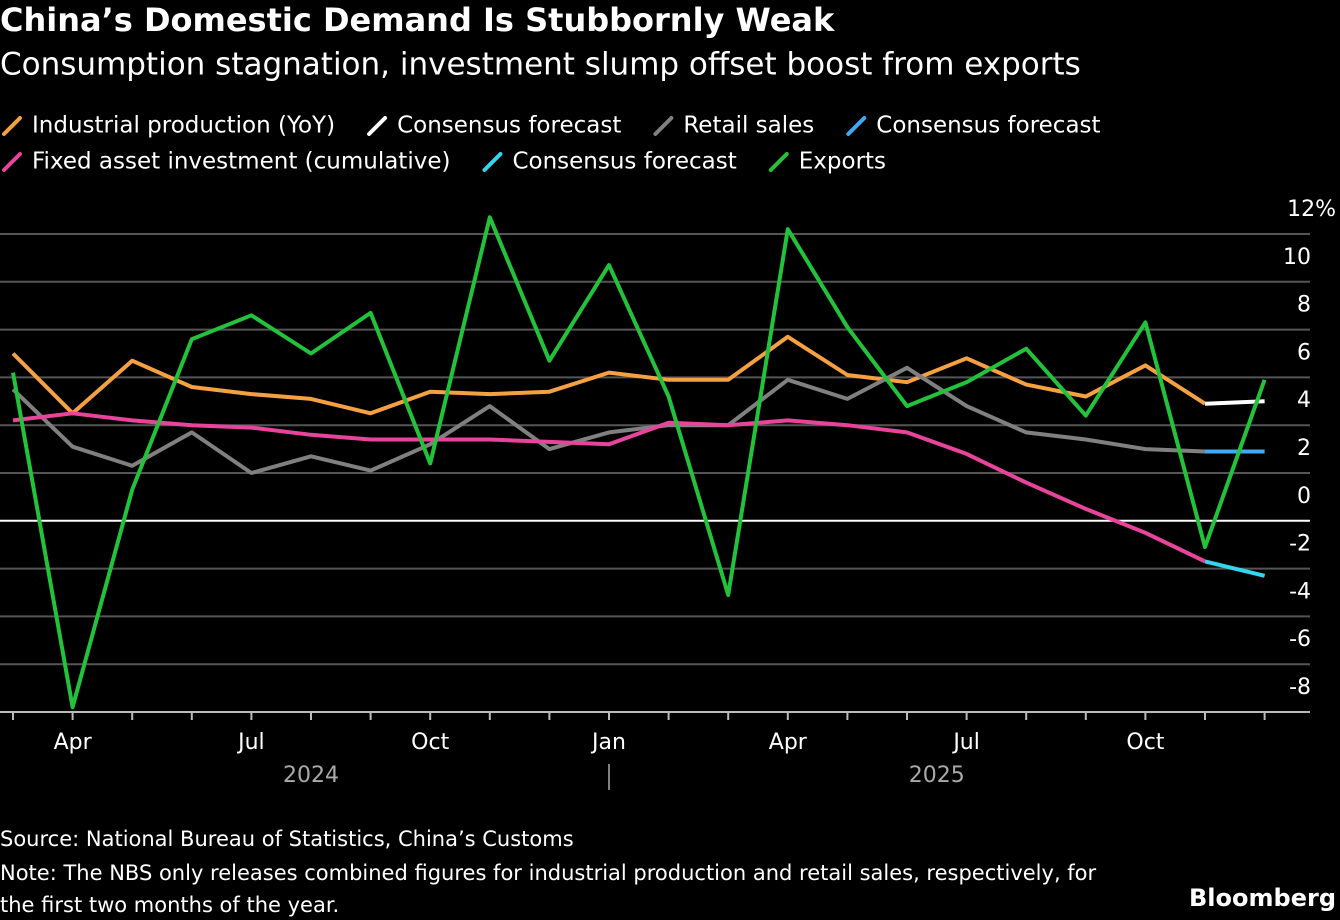  I want to click on y-tick-label: -2, so click(1300, 544).